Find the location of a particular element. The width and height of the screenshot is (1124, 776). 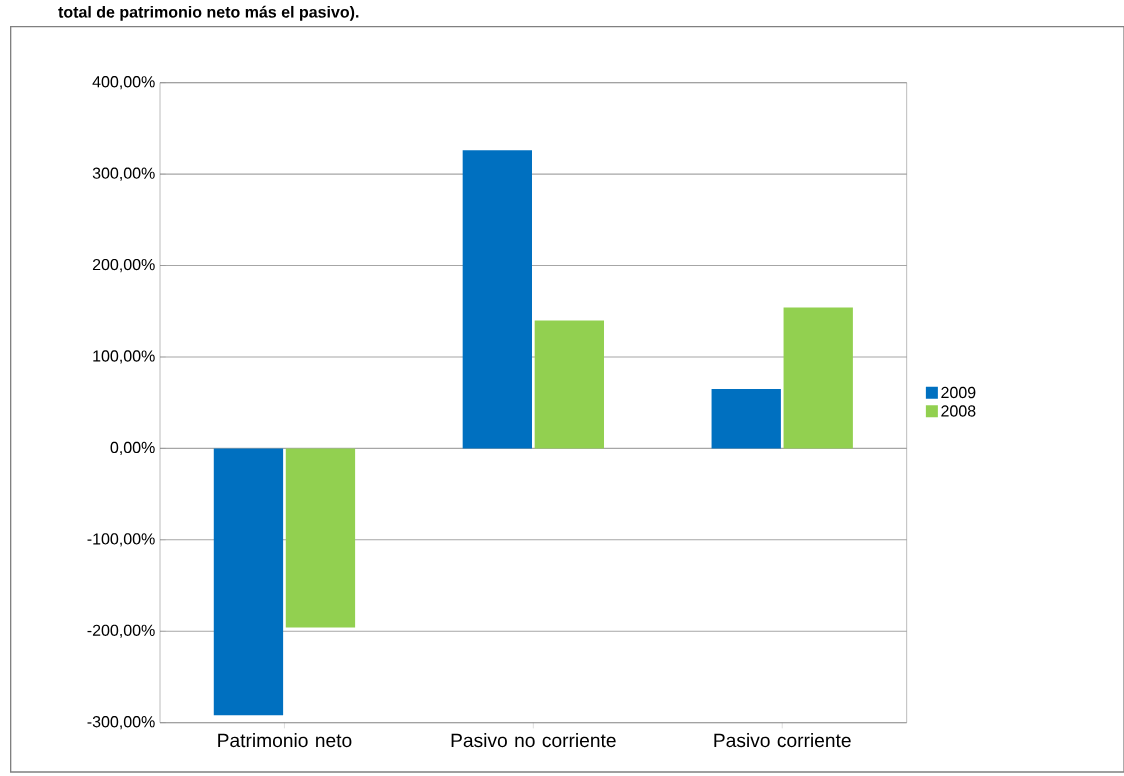

y-tick-label: 400,00% is located at coordinates (123, 83).